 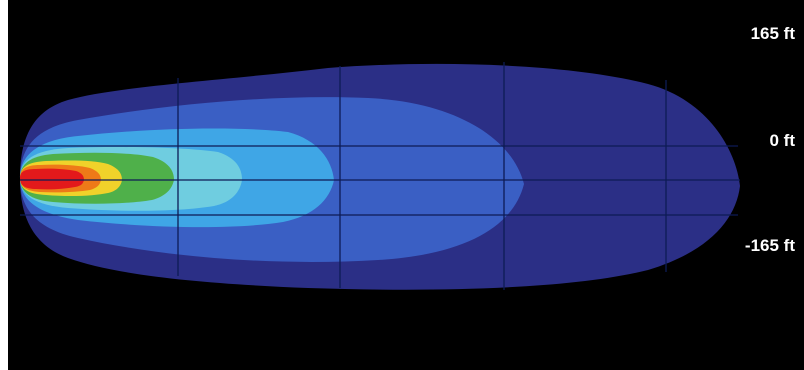 I want to click on distance-label-bottom: -165 ft, so click(x=769, y=245).